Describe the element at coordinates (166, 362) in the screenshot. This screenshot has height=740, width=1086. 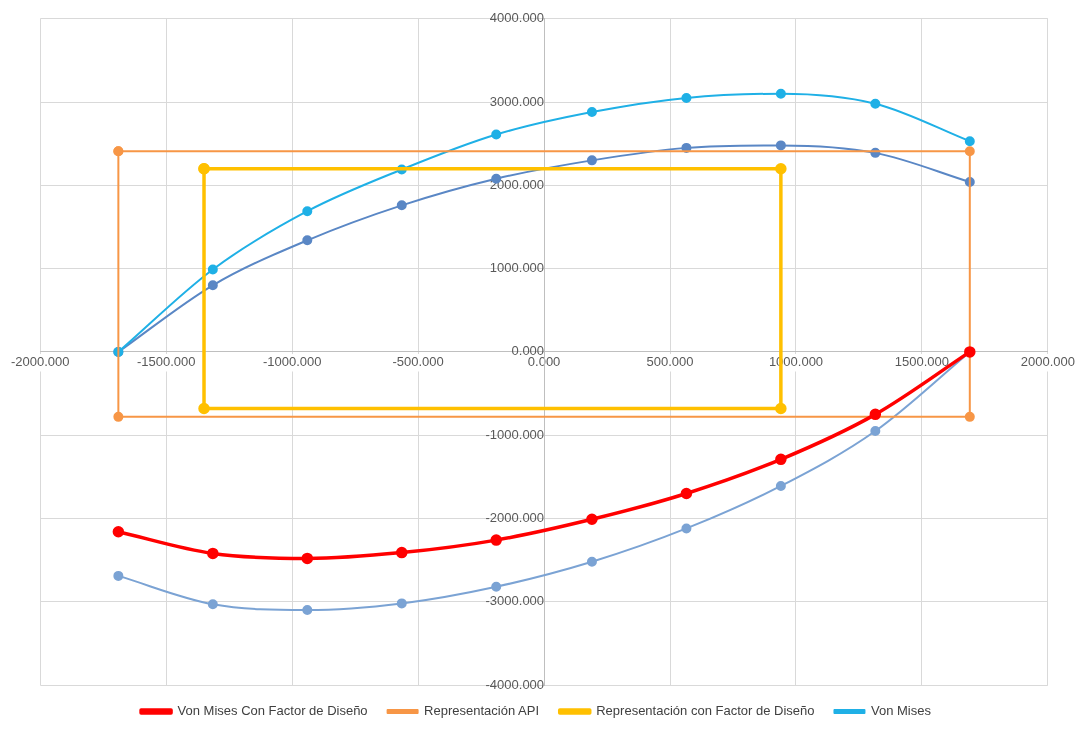
I see `x-tick-label: -1500.000` at that location.